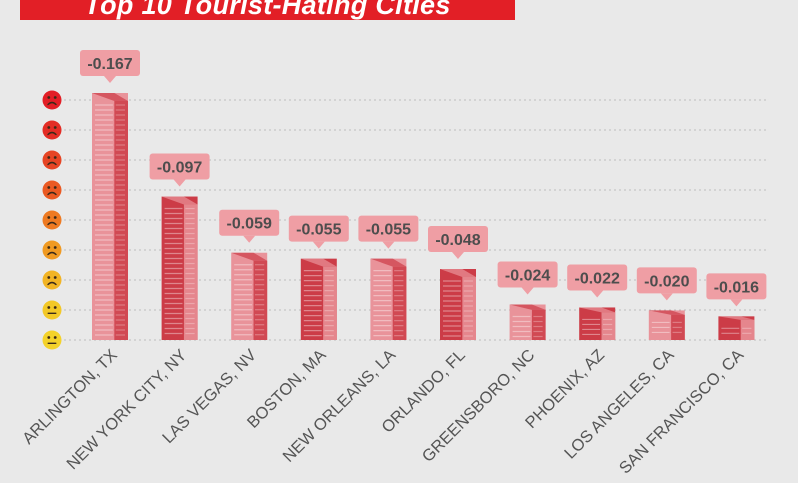  I want to click on mood-scale, so click(52, 220).